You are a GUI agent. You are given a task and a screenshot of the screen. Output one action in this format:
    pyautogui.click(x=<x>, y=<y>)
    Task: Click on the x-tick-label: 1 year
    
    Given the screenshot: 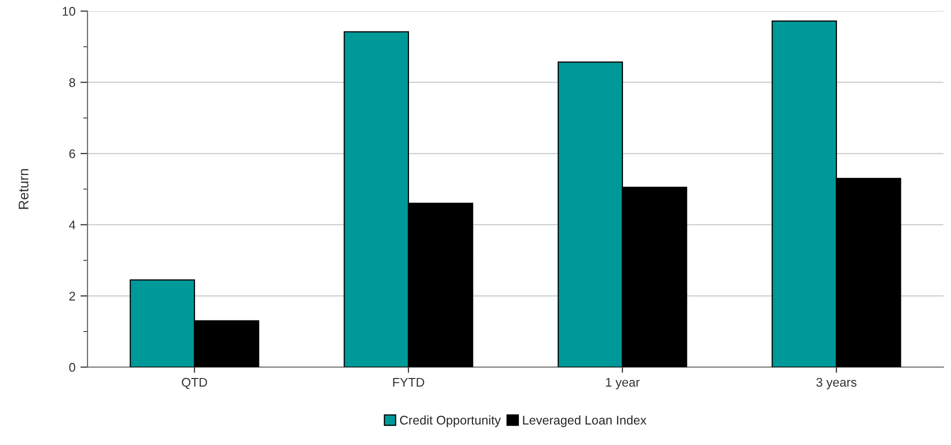 What is the action you would take?
    pyautogui.click(x=623, y=384)
    